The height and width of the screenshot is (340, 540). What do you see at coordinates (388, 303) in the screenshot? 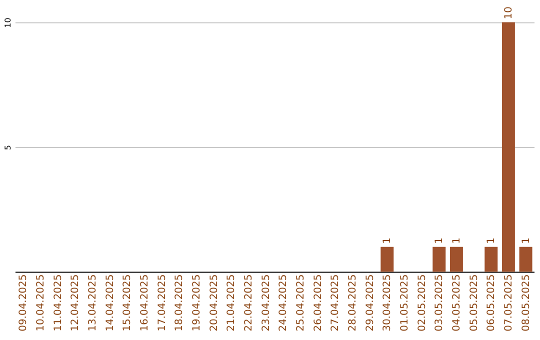
I see `x-tick-label: 30.04.2025` at bounding box center [388, 303].